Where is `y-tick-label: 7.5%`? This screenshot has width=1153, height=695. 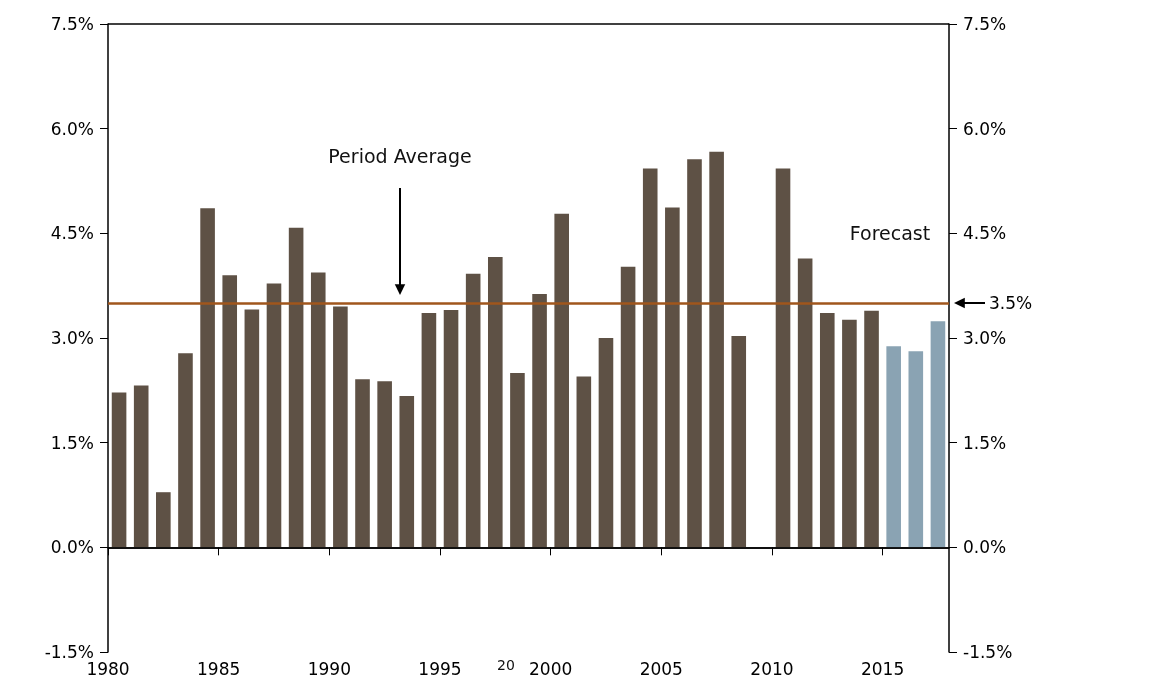
y-tick-label: 7.5% is located at coordinates (72, 24).